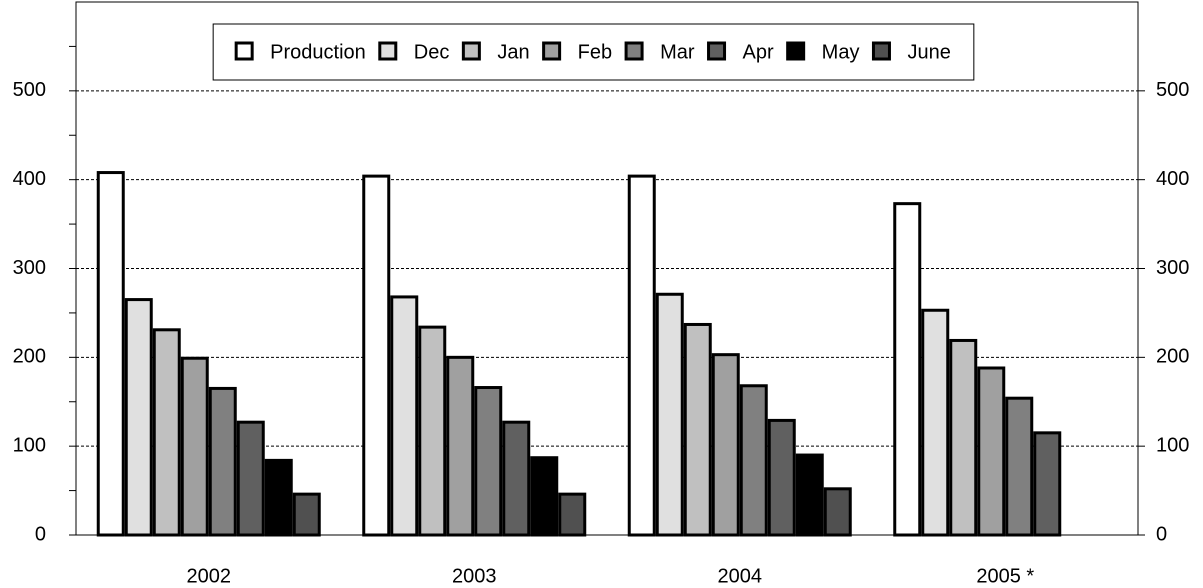 The height and width of the screenshot is (588, 1203). Describe the element at coordinates (29, 90) in the screenshot. I see `y-tick-label: 500` at that location.